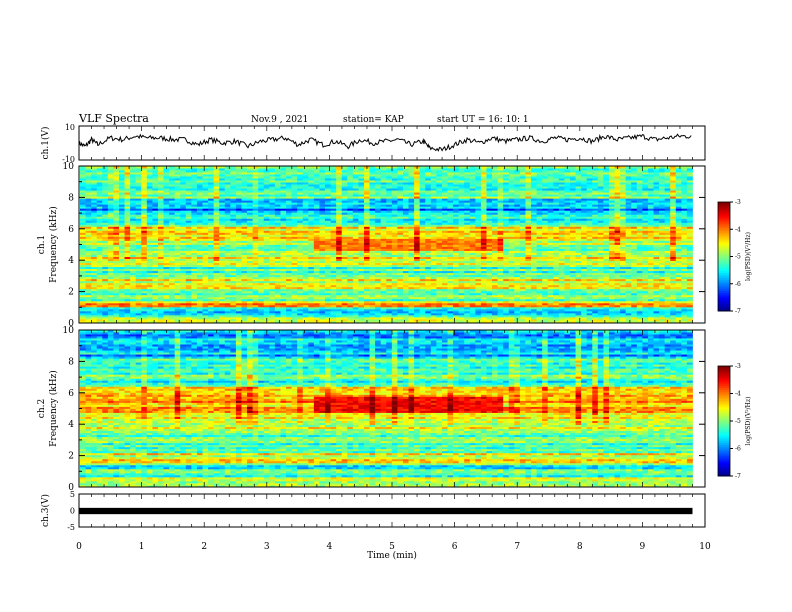 The width and height of the screenshot is (792, 612). I want to click on ch1-waveform-line, so click(385, 142).